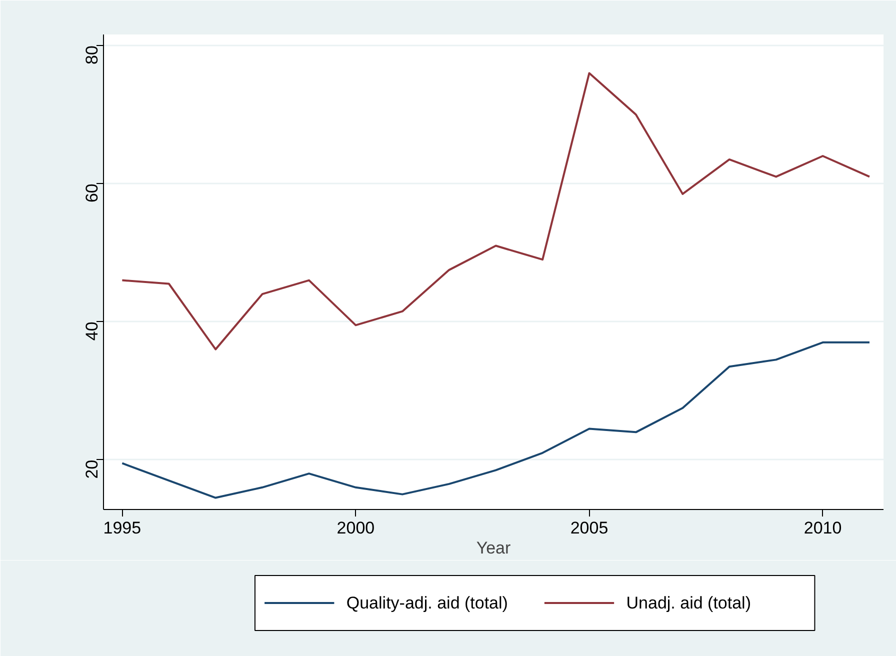  What do you see at coordinates (427, 603) in the screenshot?
I see `legend-label: Quality-adj. aid (total)` at bounding box center [427, 603].